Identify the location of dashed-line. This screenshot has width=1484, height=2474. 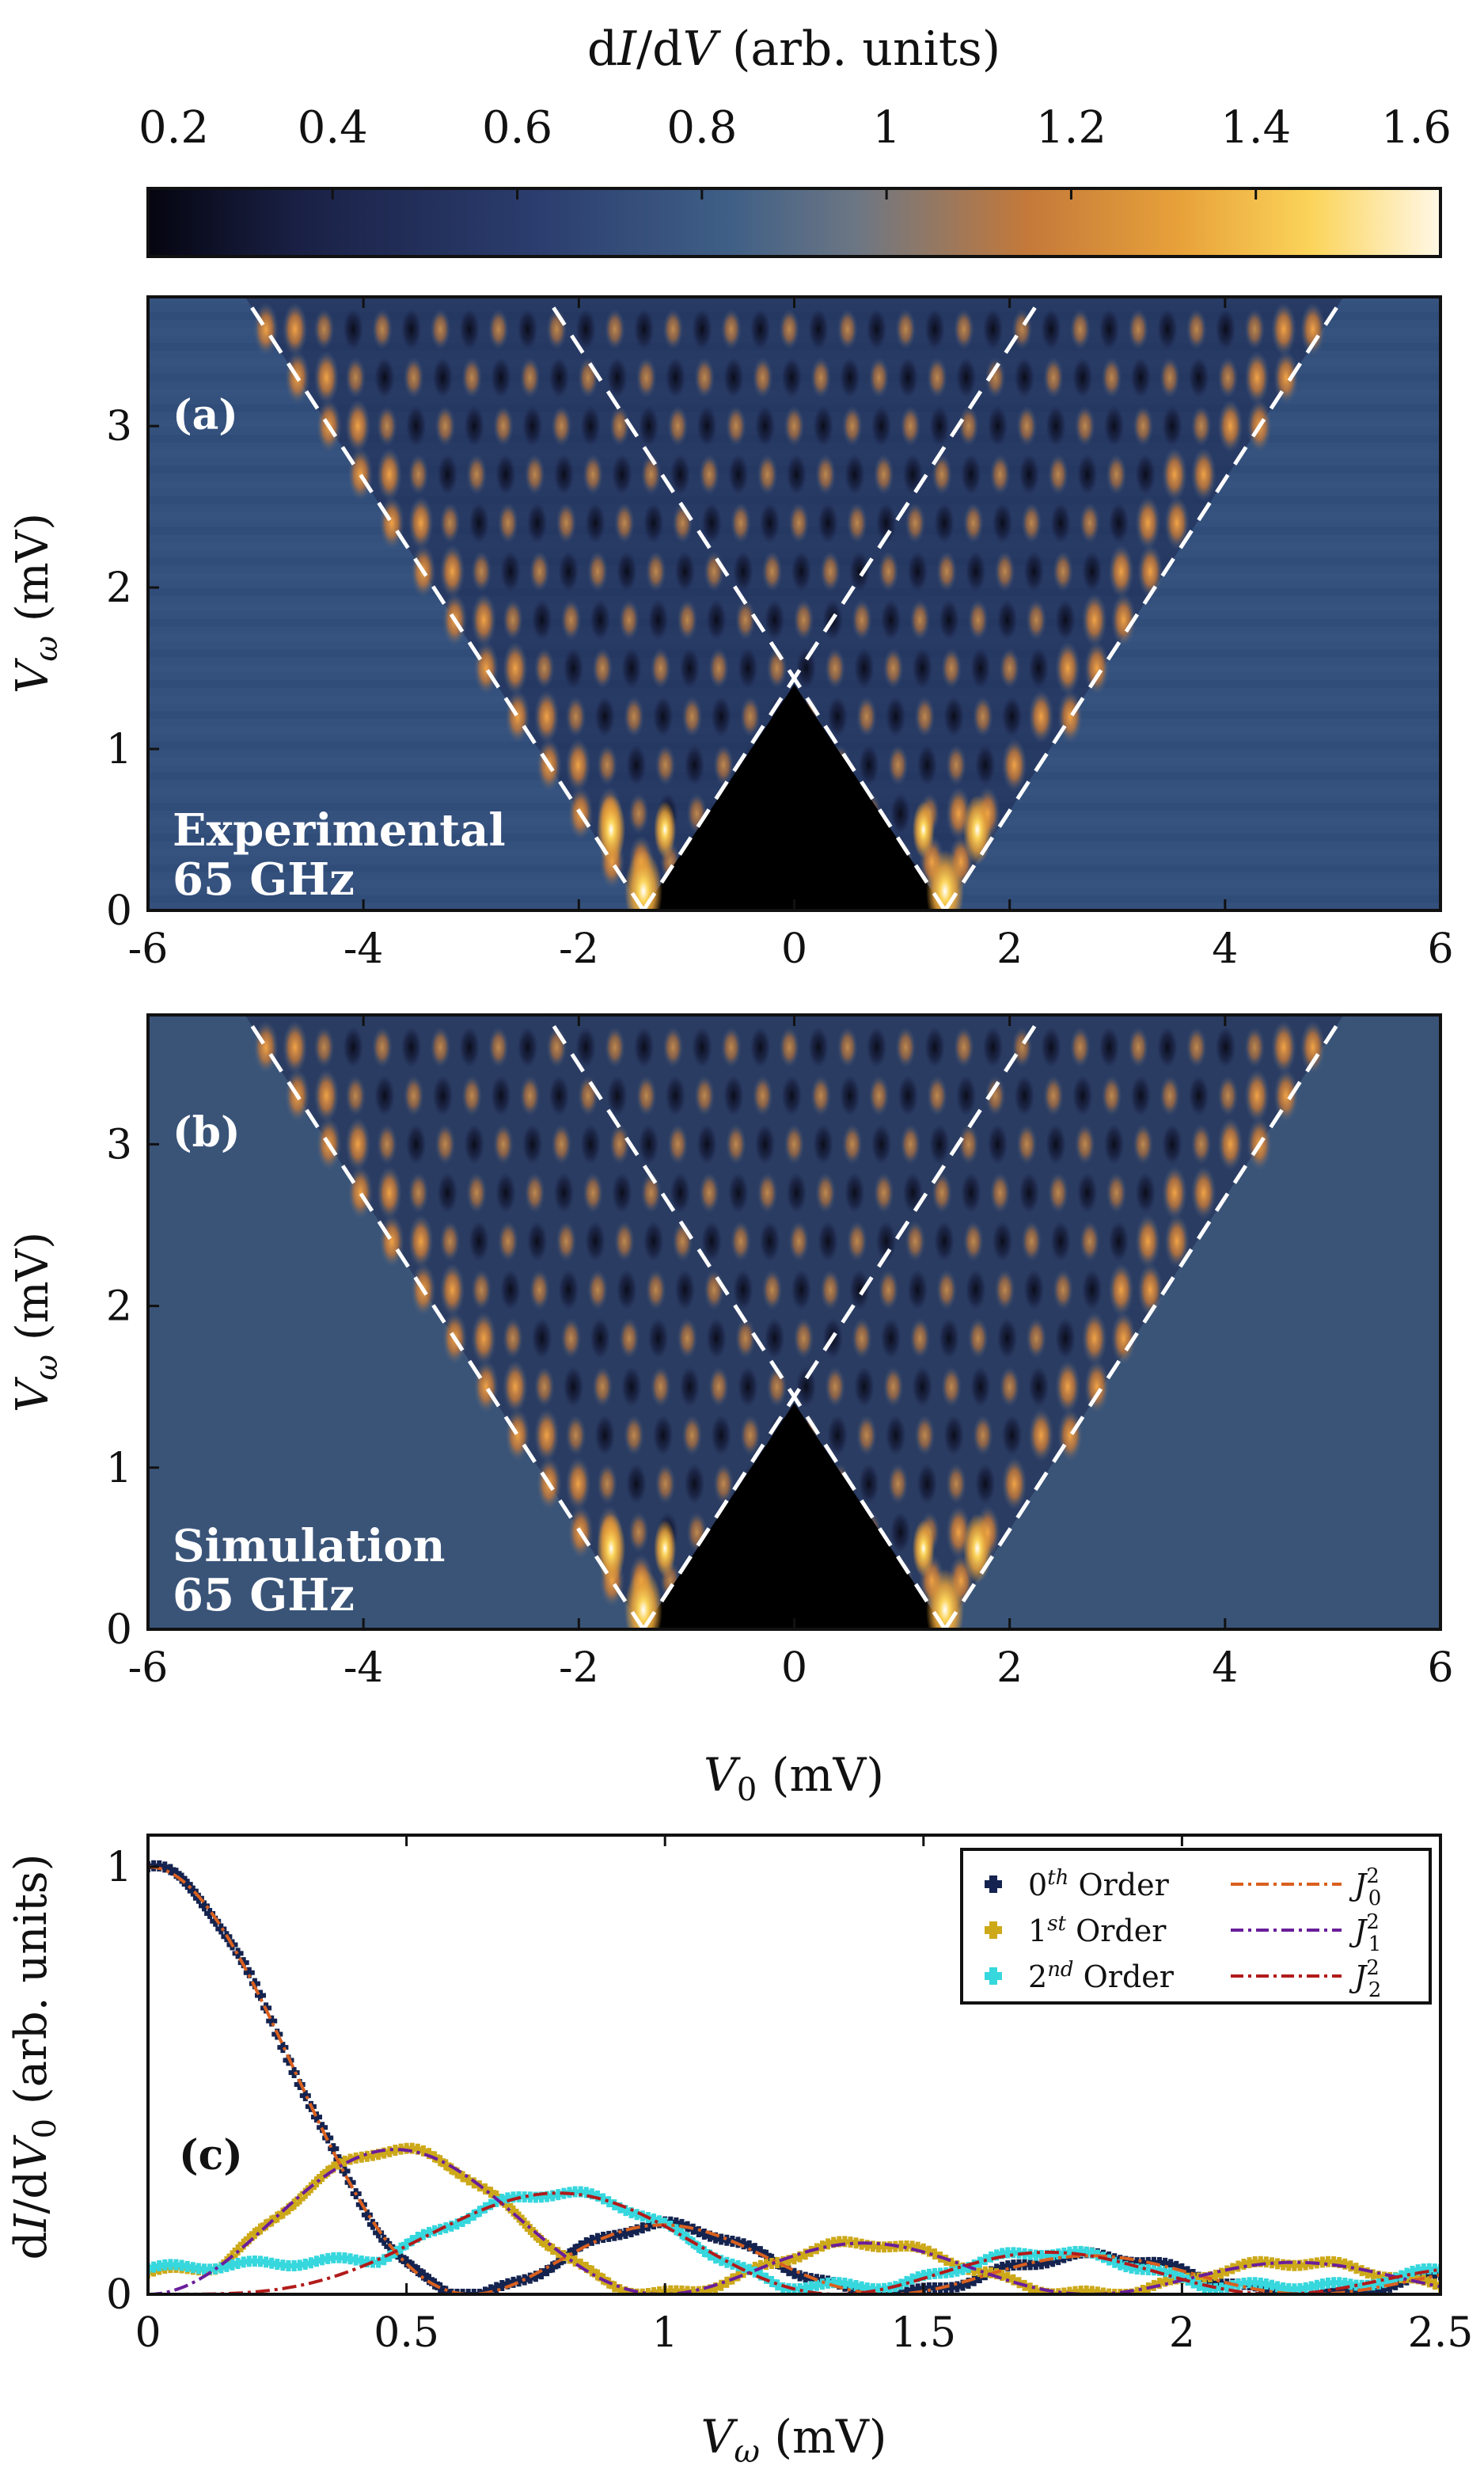
(842, 603).